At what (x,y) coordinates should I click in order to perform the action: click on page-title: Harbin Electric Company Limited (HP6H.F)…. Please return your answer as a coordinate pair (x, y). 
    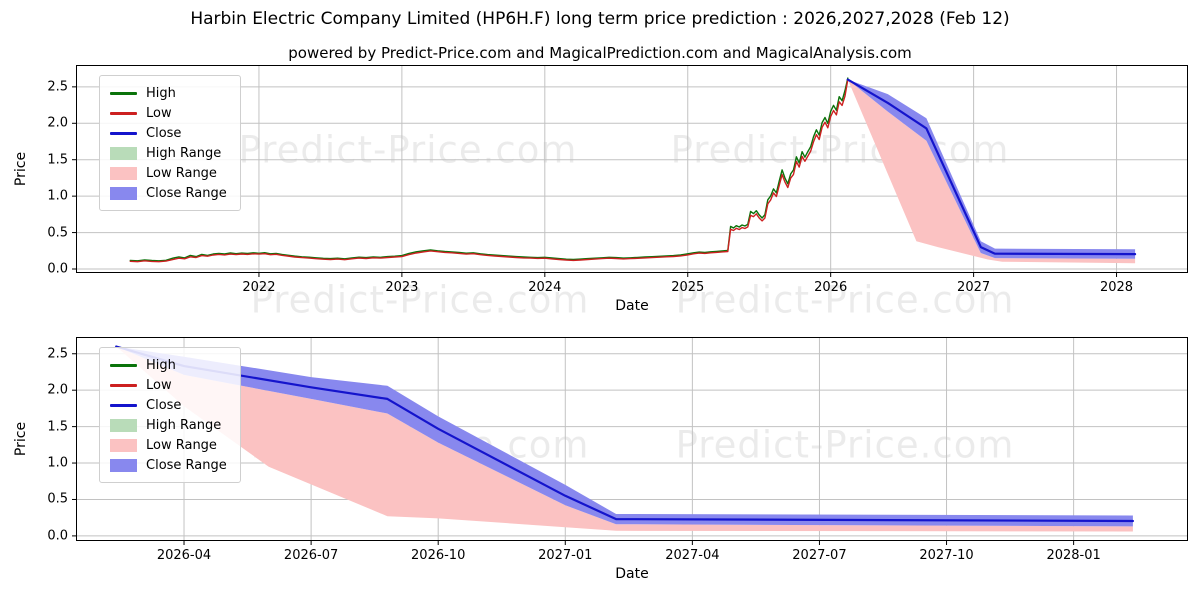
    Looking at the image, I should click on (600, 19).